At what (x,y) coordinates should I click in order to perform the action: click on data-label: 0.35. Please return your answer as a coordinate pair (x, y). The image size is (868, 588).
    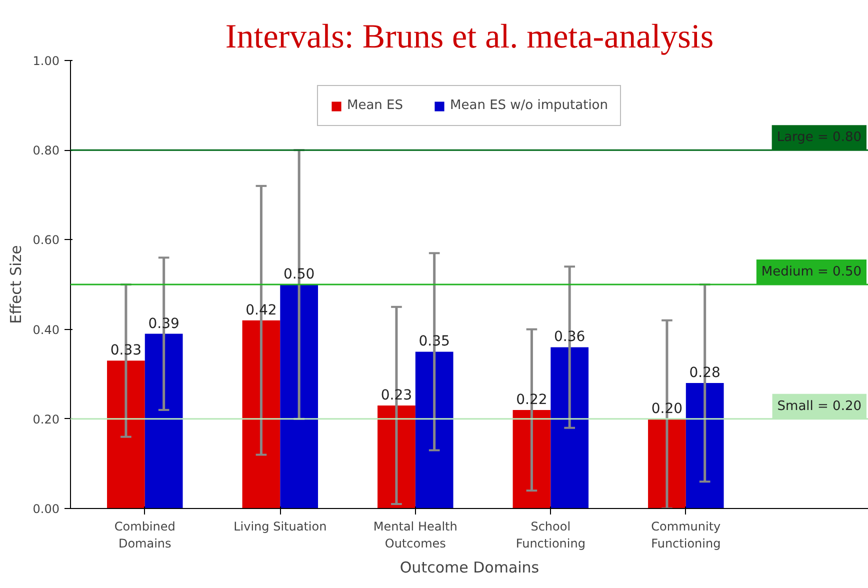
    Looking at the image, I should click on (434, 342).